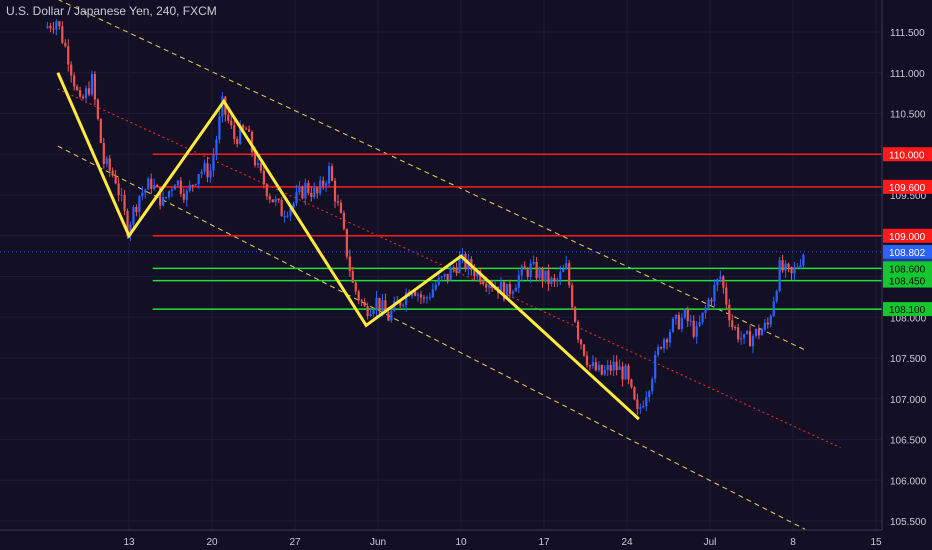  I want to click on resistance-price-tag-text: 109.600, so click(907, 188).